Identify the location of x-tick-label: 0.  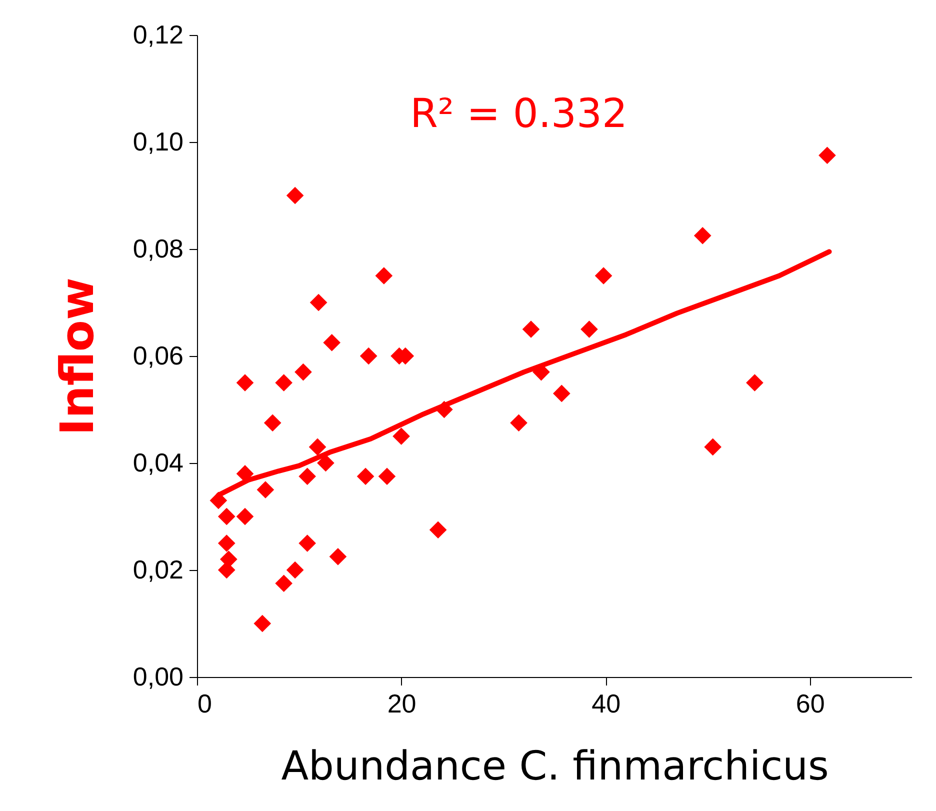
(205, 703).